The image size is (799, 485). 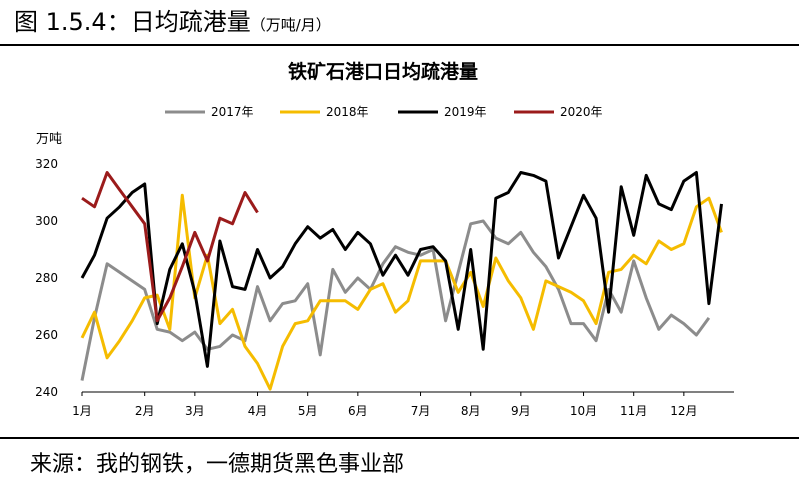 What do you see at coordinates (421, 411) in the screenshot?
I see `x-tick-label: 7月` at bounding box center [421, 411].